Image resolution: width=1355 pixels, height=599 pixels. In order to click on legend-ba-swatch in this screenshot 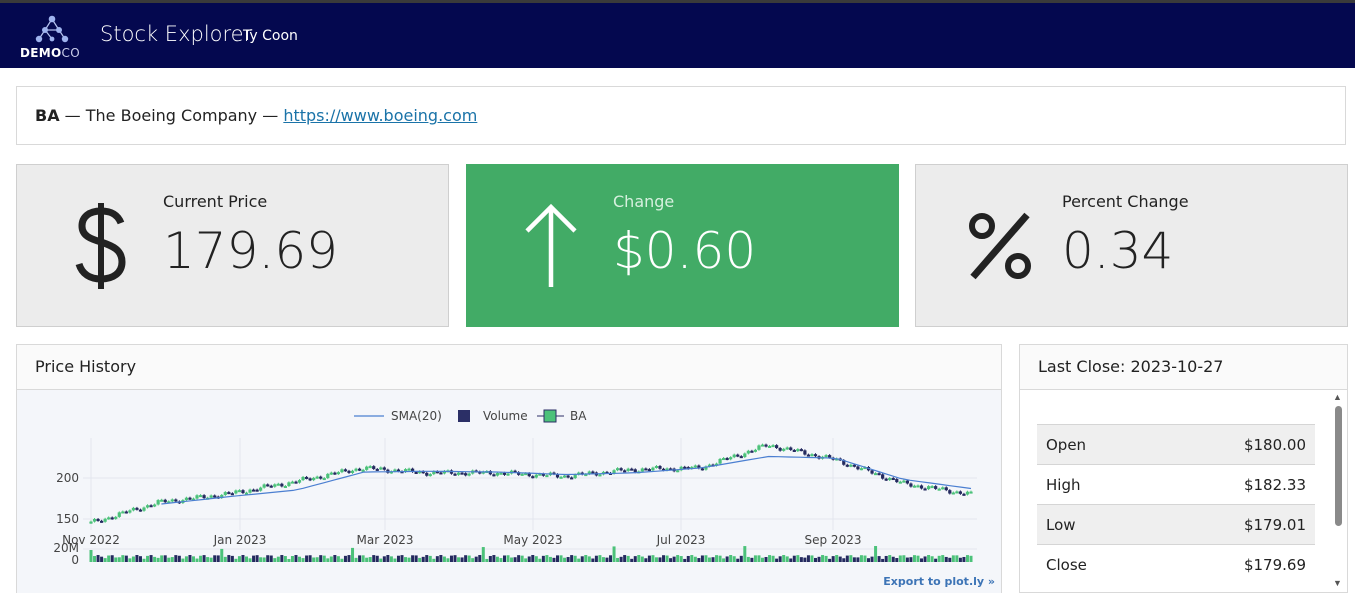, I will do `click(550, 416)`.